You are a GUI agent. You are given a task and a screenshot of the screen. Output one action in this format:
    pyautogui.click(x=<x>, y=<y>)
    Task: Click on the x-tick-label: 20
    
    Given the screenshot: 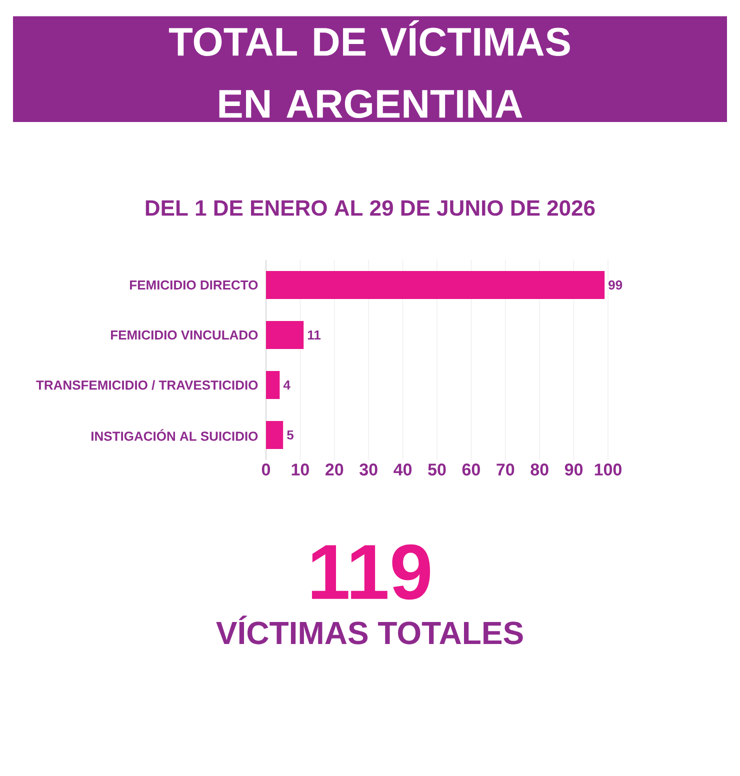 What is the action you would take?
    pyautogui.click(x=335, y=470)
    